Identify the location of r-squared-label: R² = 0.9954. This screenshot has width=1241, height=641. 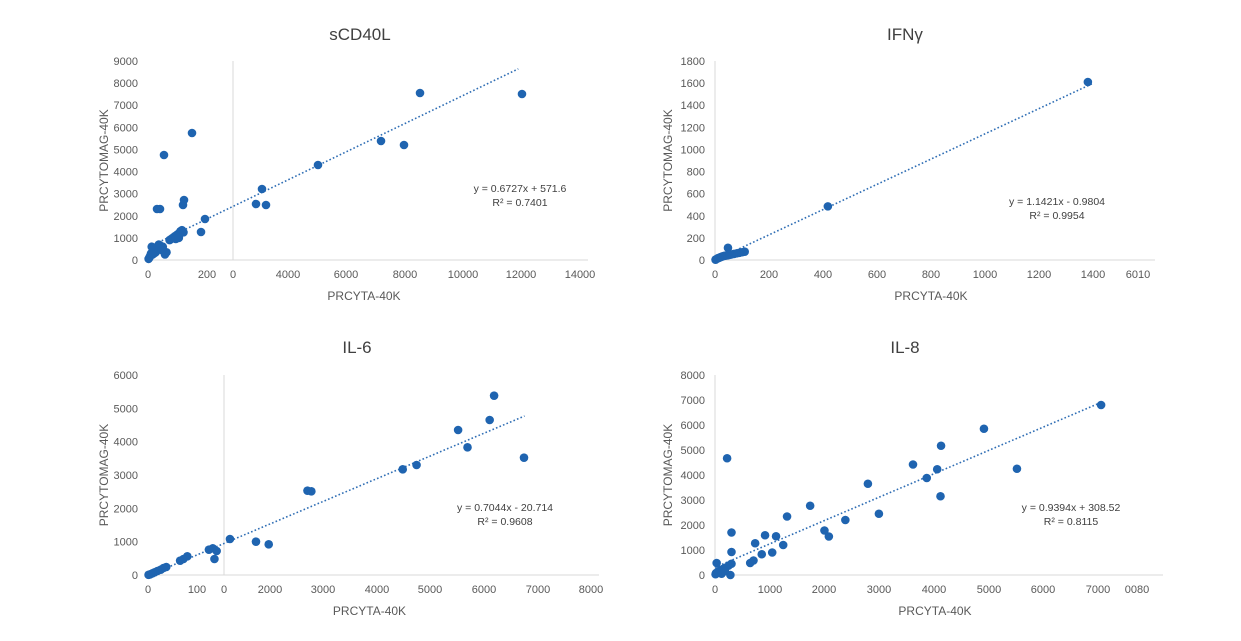
(1056, 216).